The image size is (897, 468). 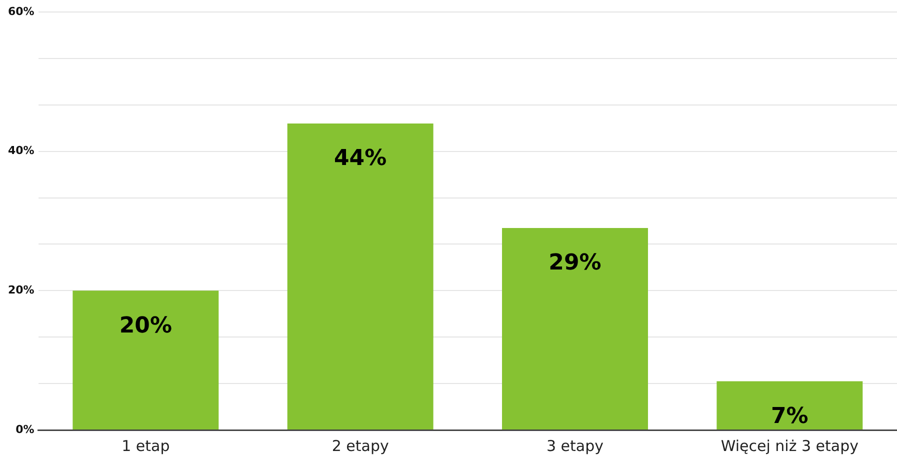 I want to click on x-tick-label: 2 etapy, so click(x=360, y=445).